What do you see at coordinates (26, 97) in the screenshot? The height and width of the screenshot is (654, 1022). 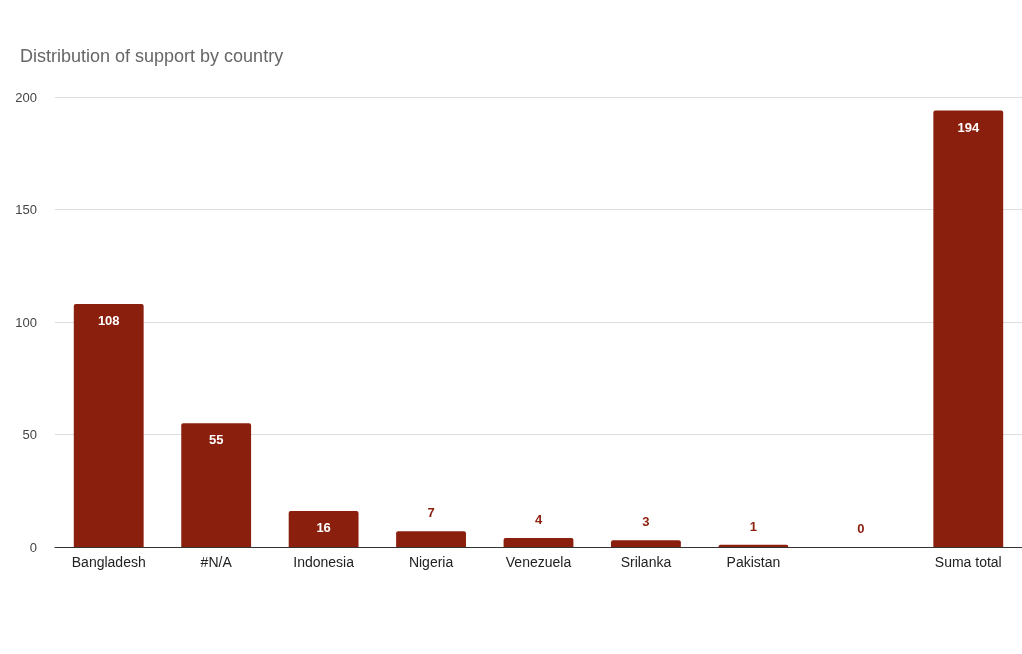 I see `y-tick-label: 200` at bounding box center [26, 97].